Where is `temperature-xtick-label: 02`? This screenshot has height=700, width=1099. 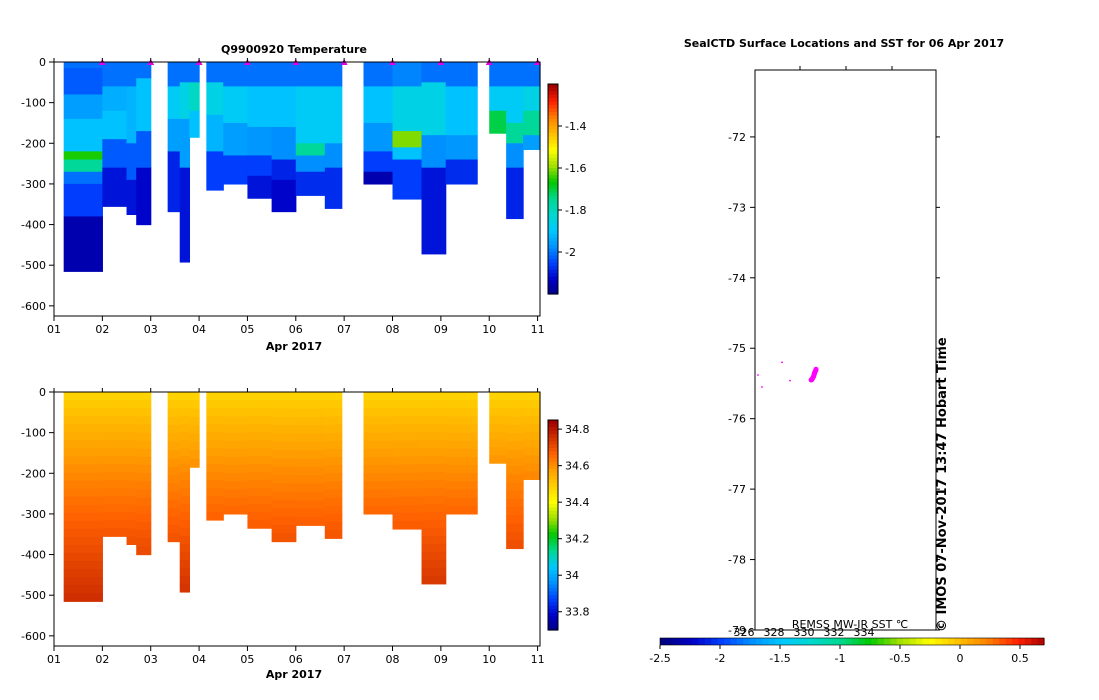
temperature-xtick-label: 02 is located at coordinates (102, 329).